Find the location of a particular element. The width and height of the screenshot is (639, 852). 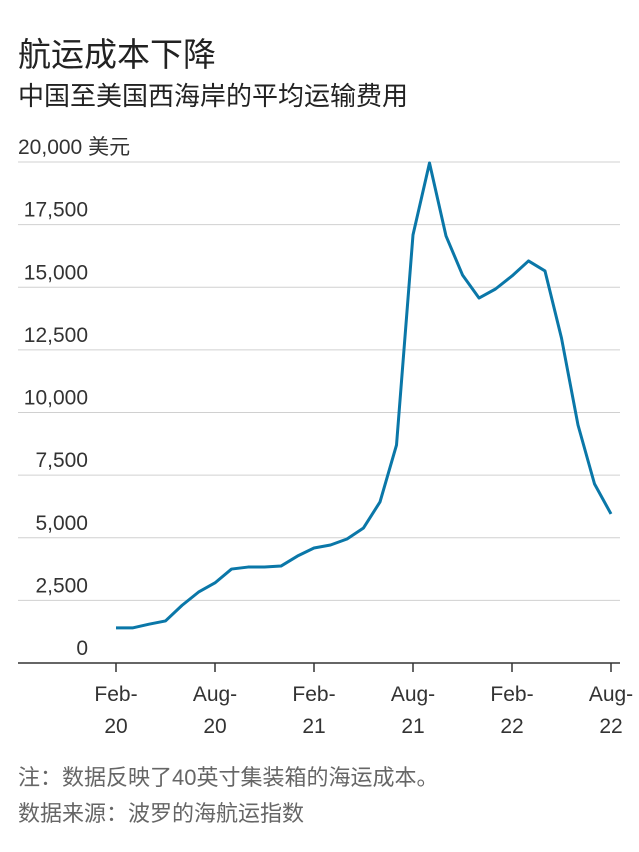

y-tick-label: 20,000 美元 is located at coordinates (74, 147).